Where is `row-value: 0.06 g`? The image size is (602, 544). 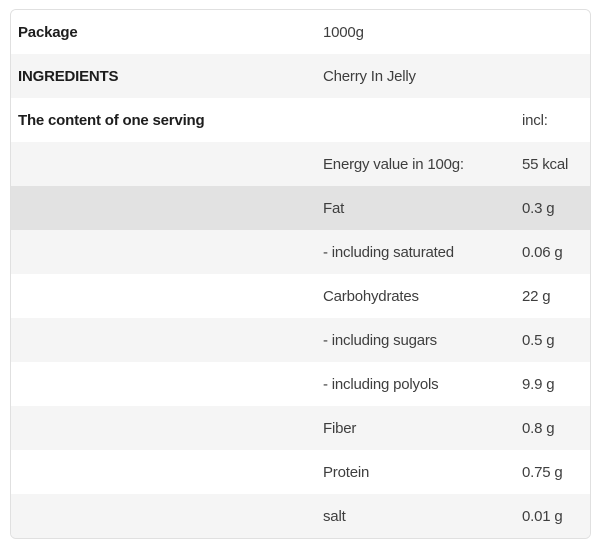
row-value: 0.06 g is located at coordinates (542, 252).